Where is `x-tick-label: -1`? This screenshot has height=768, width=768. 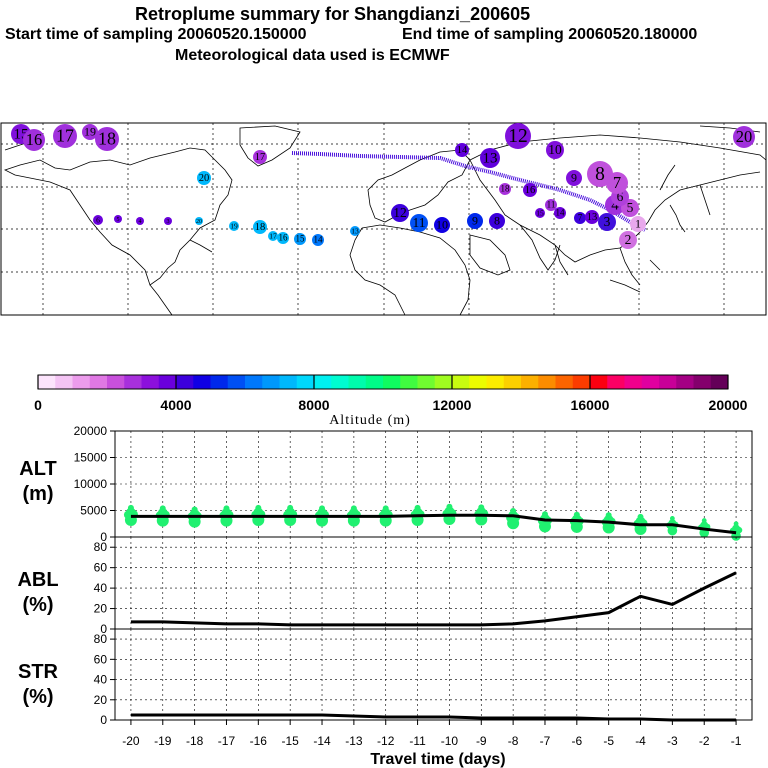 x-tick-label: -1 is located at coordinates (736, 741).